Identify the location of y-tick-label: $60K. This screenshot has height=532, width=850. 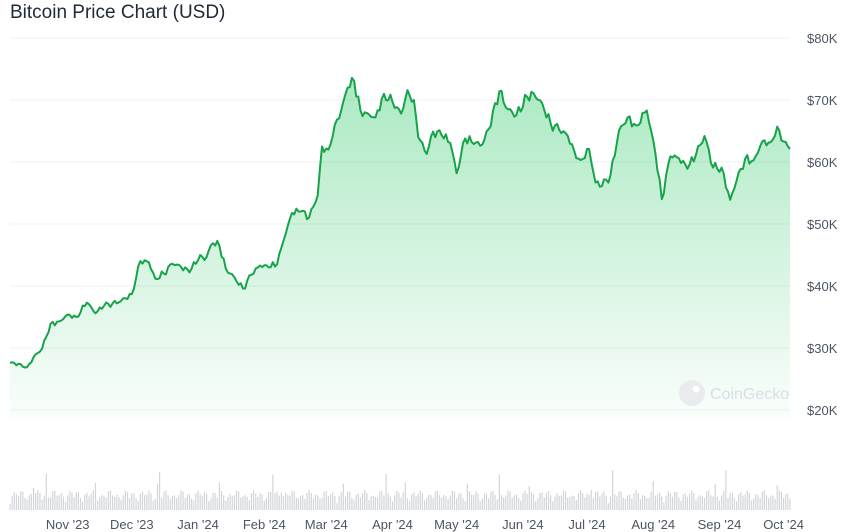
(822, 162).